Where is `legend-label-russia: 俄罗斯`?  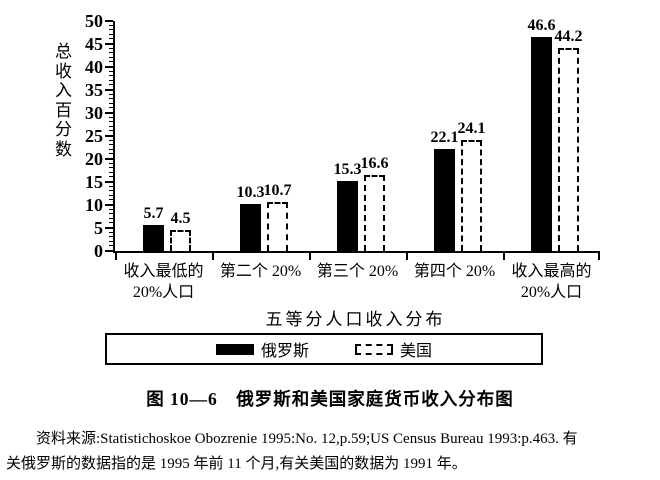
legend-label-russia: 俄罗斯 is located at coordinates (284, 351).